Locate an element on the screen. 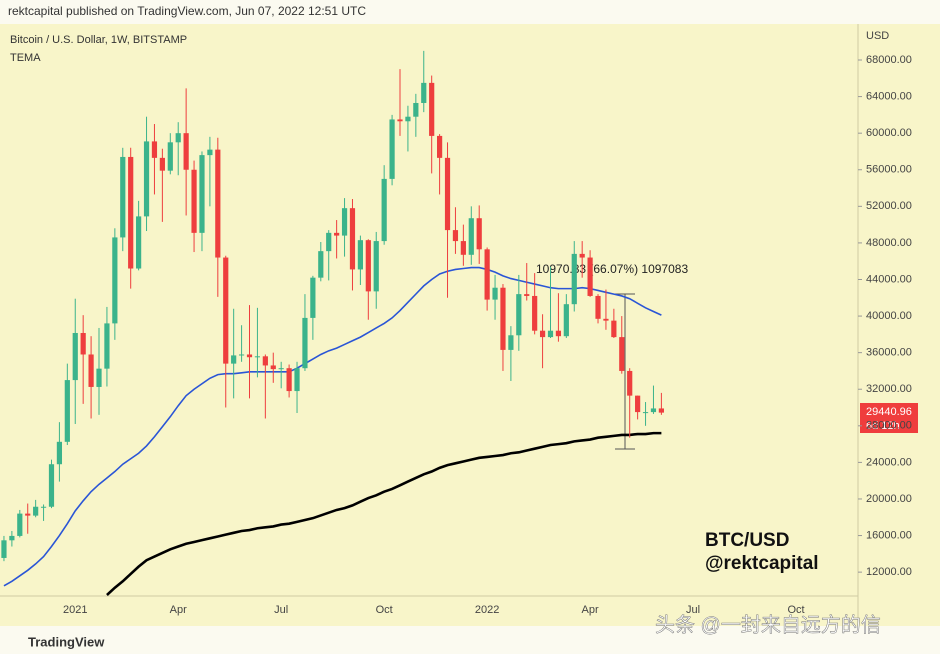 The height and width of the screenshot is (654, 940). countdown-label: 6d 12h is located at coordinates (883, 426).